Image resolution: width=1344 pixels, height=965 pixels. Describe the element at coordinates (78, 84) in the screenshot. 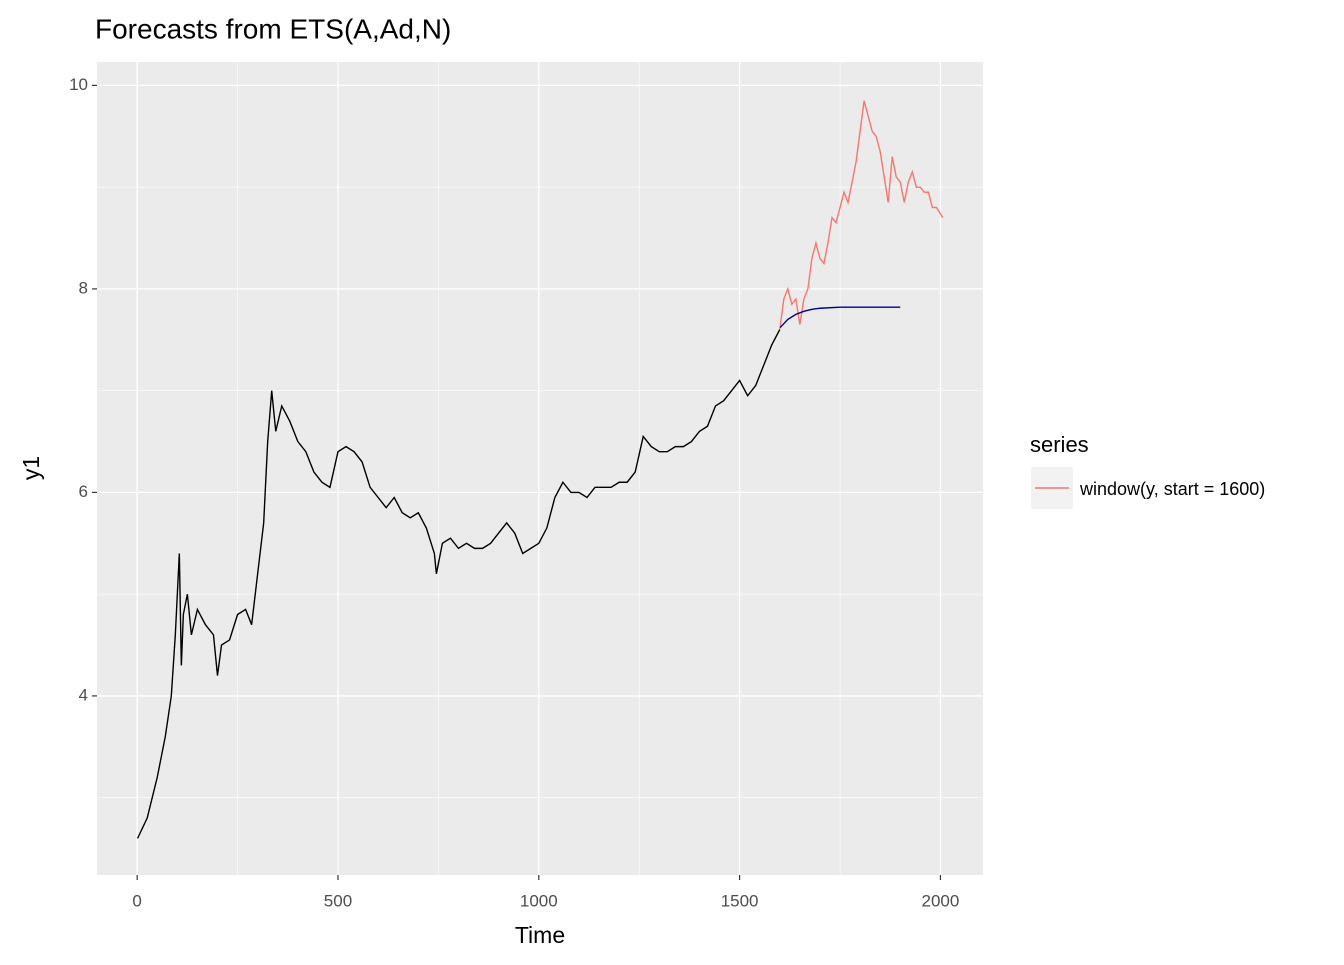

I see `y-tick-label: 10` at that location.